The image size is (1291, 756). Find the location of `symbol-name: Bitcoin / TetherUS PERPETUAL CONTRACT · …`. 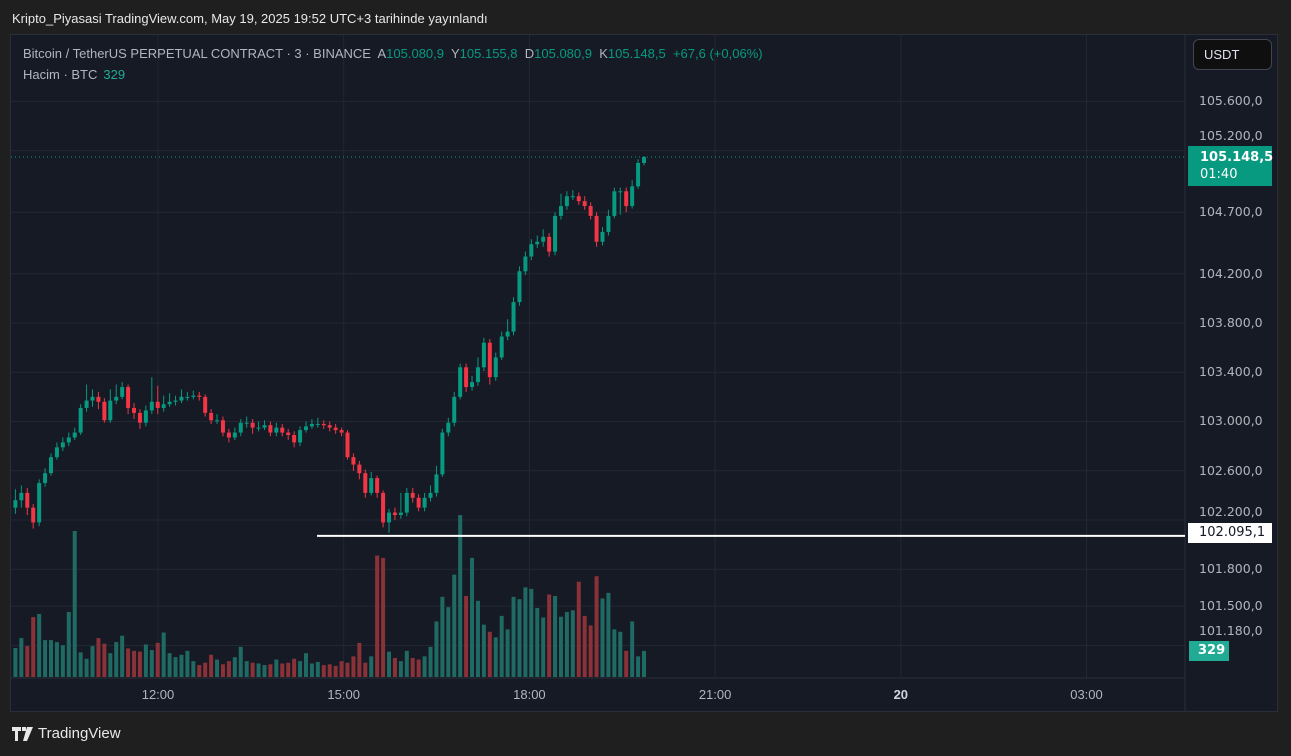

symbol-name: Bitcoin / TetherUS PERPETUAL CONTRACT · … is located at coordinates (197, 53).